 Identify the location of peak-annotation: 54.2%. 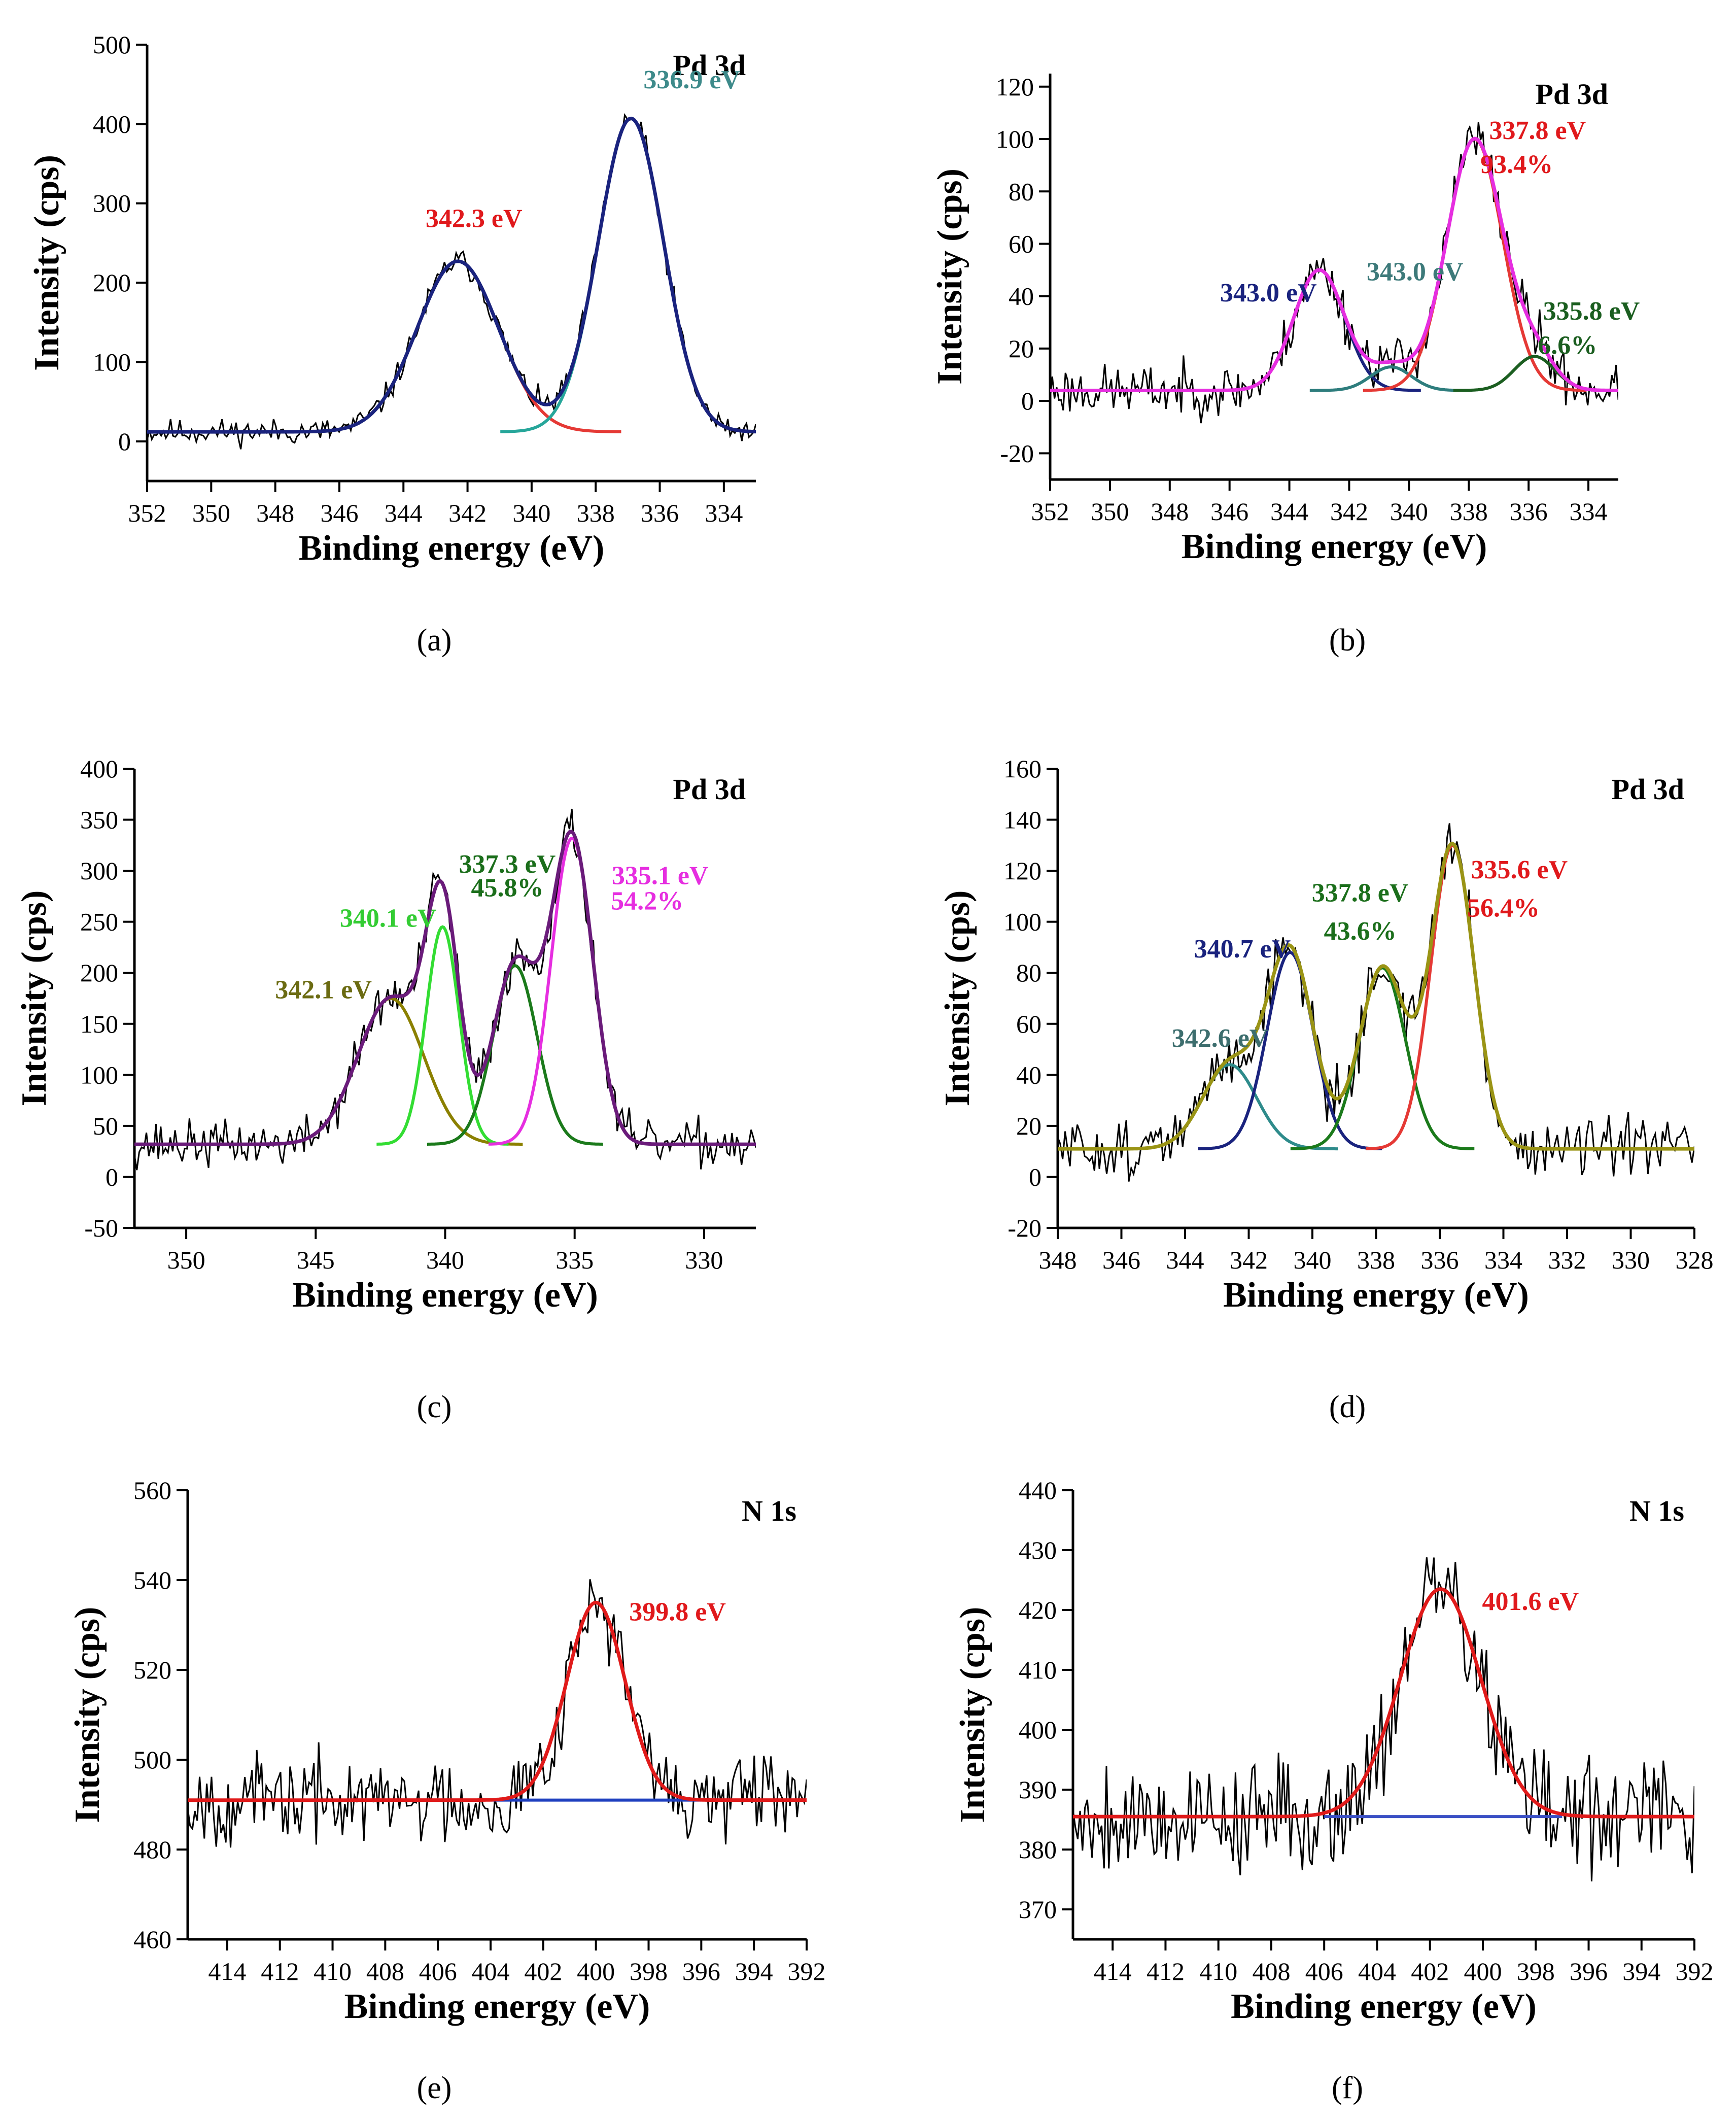
(647, 902).